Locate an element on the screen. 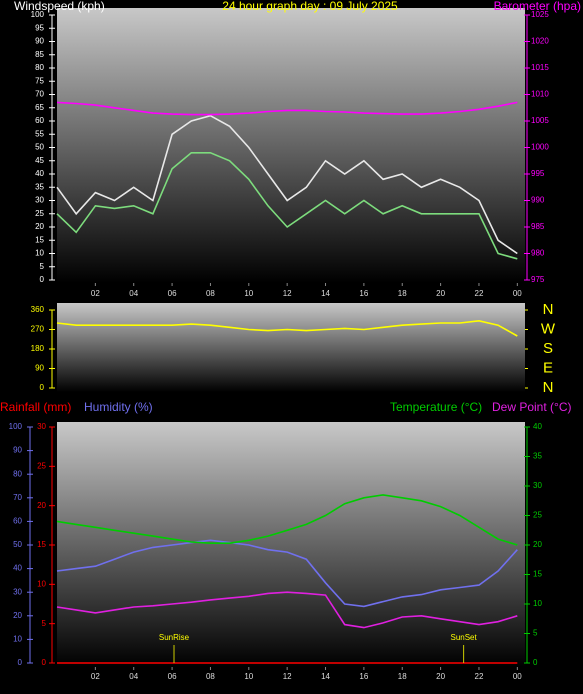 The image size is (583, 694). y3-tick-label: 15 is located at coordinates (41, 544).